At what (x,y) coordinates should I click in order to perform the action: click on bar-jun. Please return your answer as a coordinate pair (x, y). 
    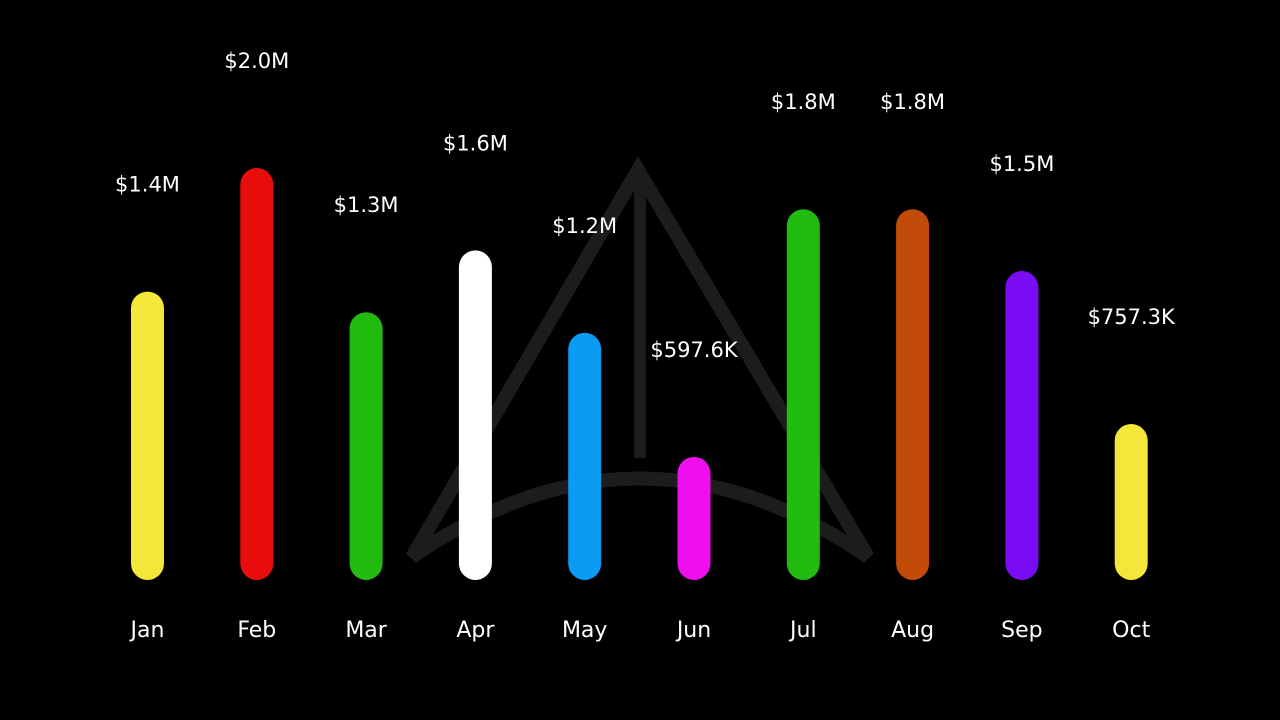
    Looking at the image, I should click on (694, 518).